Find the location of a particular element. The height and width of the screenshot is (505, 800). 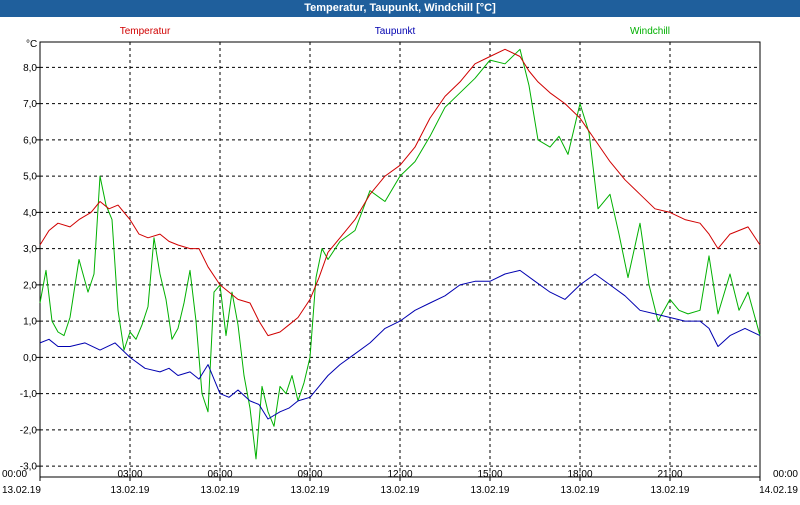

x-tick-time: 18:00 is located at coordinates (579, 474).